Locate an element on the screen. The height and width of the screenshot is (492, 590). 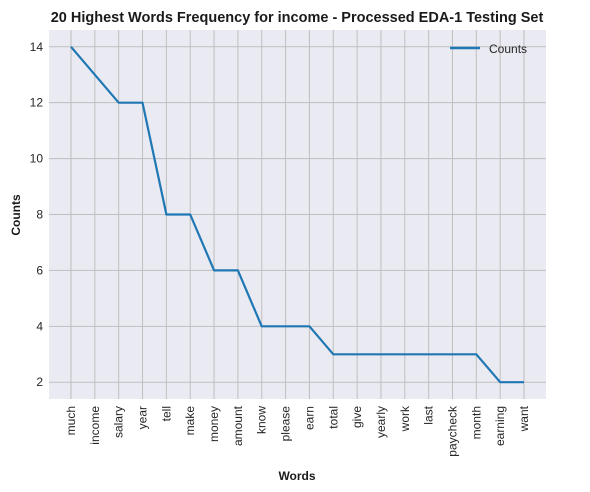
y-tick-label-6: 6 is located at coordinates (39, 270).